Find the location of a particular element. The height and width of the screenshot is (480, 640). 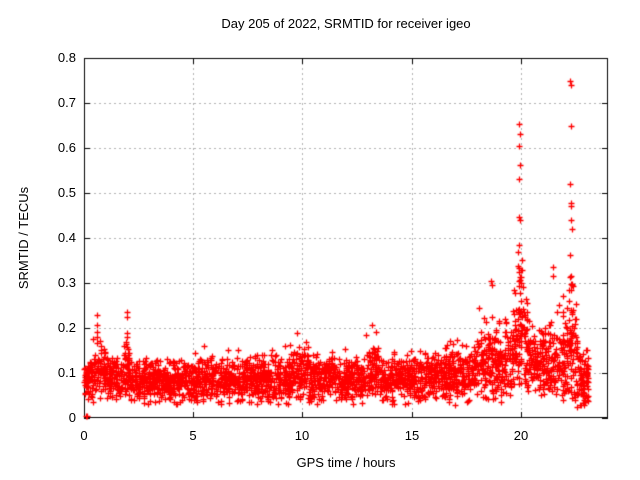

y-tick-label: 0.5 is located at coordinates (66, 192).